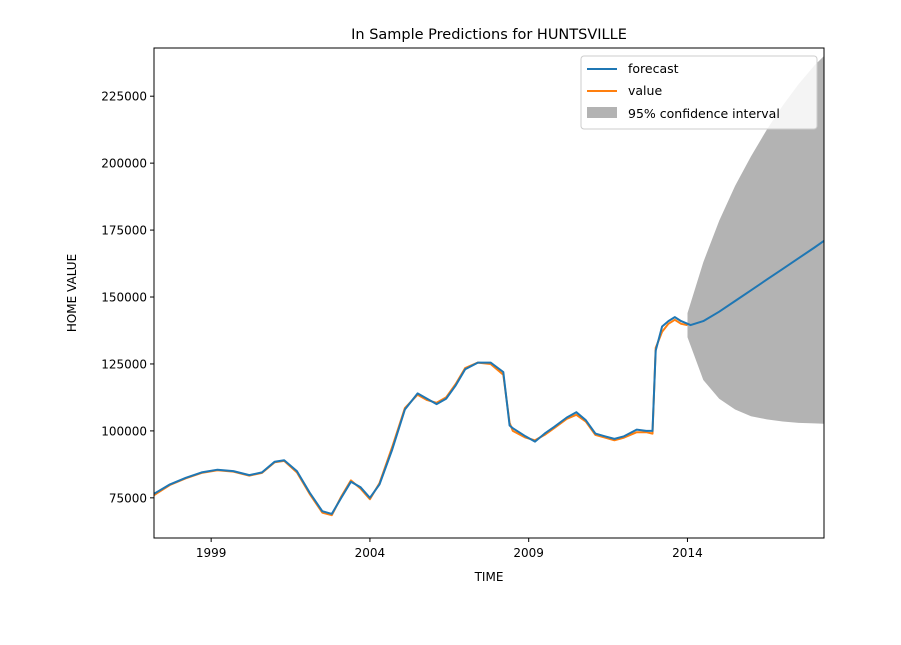  Describe the element at coordinates (124, 364) in the screenshot. I see `y-tick-label: 125000` at that location.